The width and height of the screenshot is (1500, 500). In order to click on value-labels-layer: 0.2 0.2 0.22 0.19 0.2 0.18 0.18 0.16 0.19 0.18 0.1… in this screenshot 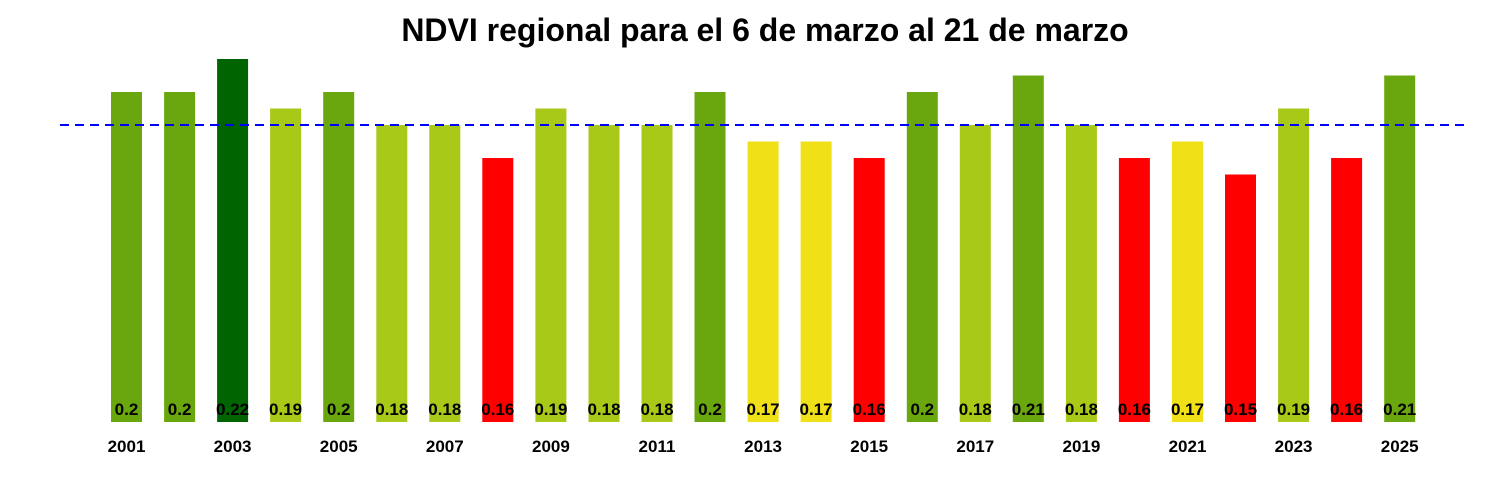, I will do `click(766, 409)`.